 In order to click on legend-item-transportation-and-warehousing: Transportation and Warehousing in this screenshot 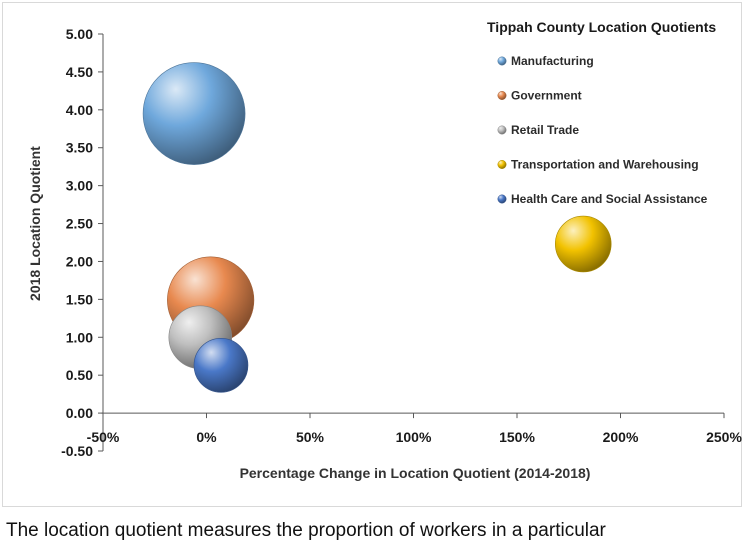, I will do `click(598, 165)`.